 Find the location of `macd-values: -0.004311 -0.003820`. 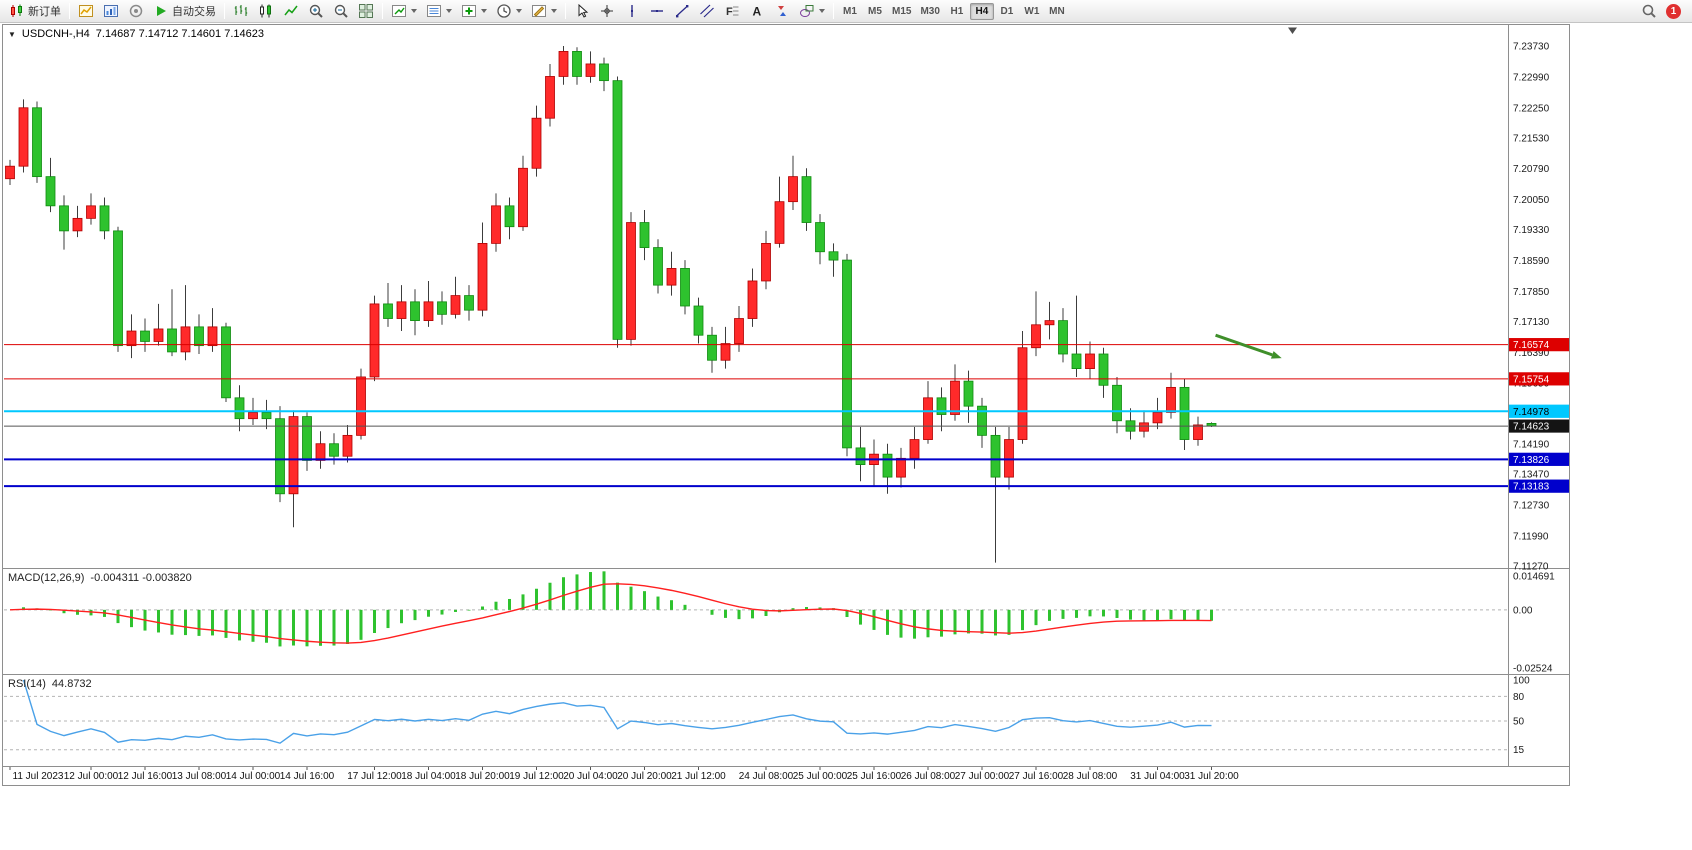

macd-values: -0.004311 -0.003820 is located at coordinates (141, 578).